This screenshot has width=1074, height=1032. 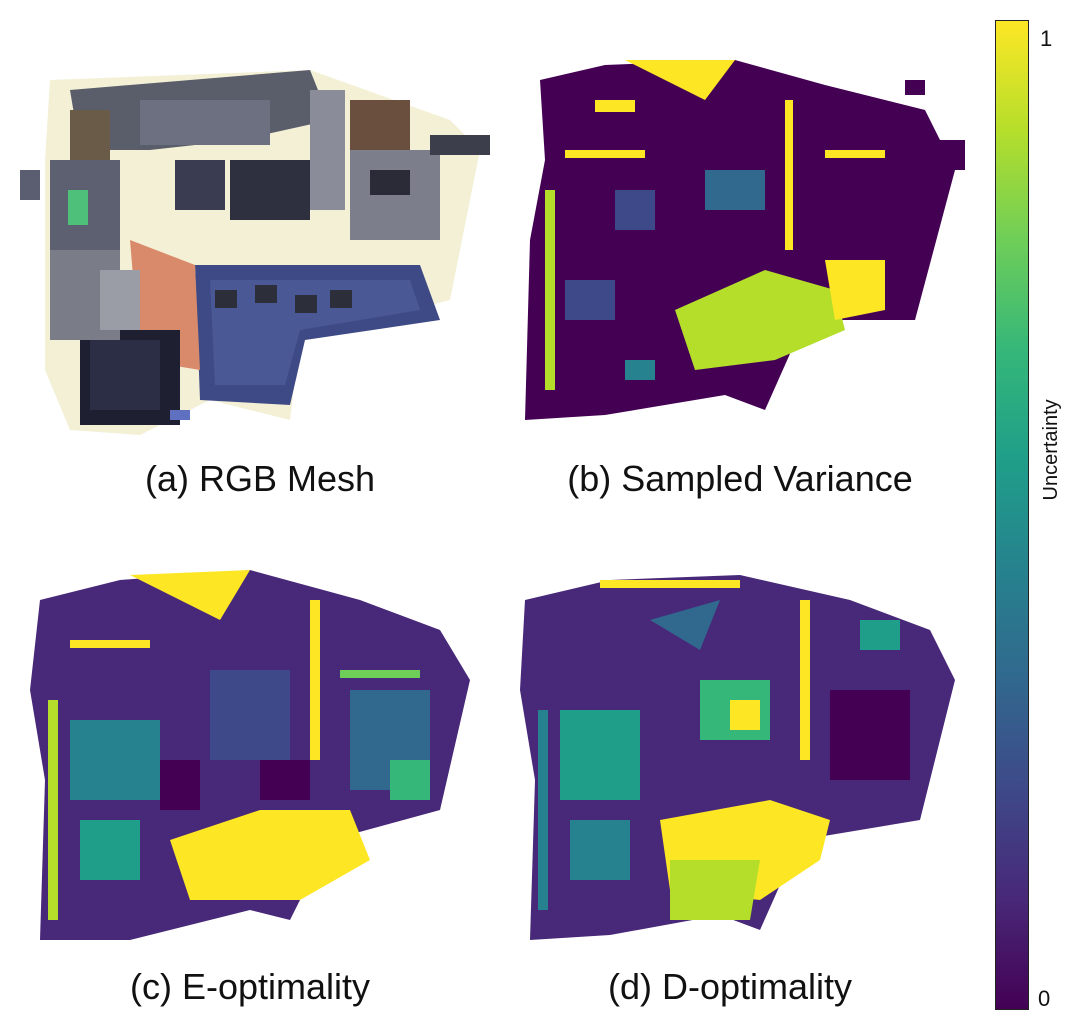 What do you see at coordinates (1012, 515) in the screenshot?
I see `uncertainty-colorbar` at bounding box center [1012, 515].